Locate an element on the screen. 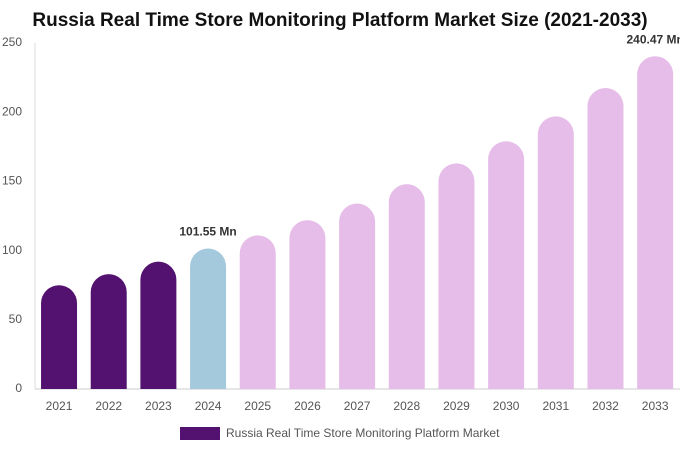 The image size is (680, 450). y-tick-label: 250 is located at coordinates (12, 42).